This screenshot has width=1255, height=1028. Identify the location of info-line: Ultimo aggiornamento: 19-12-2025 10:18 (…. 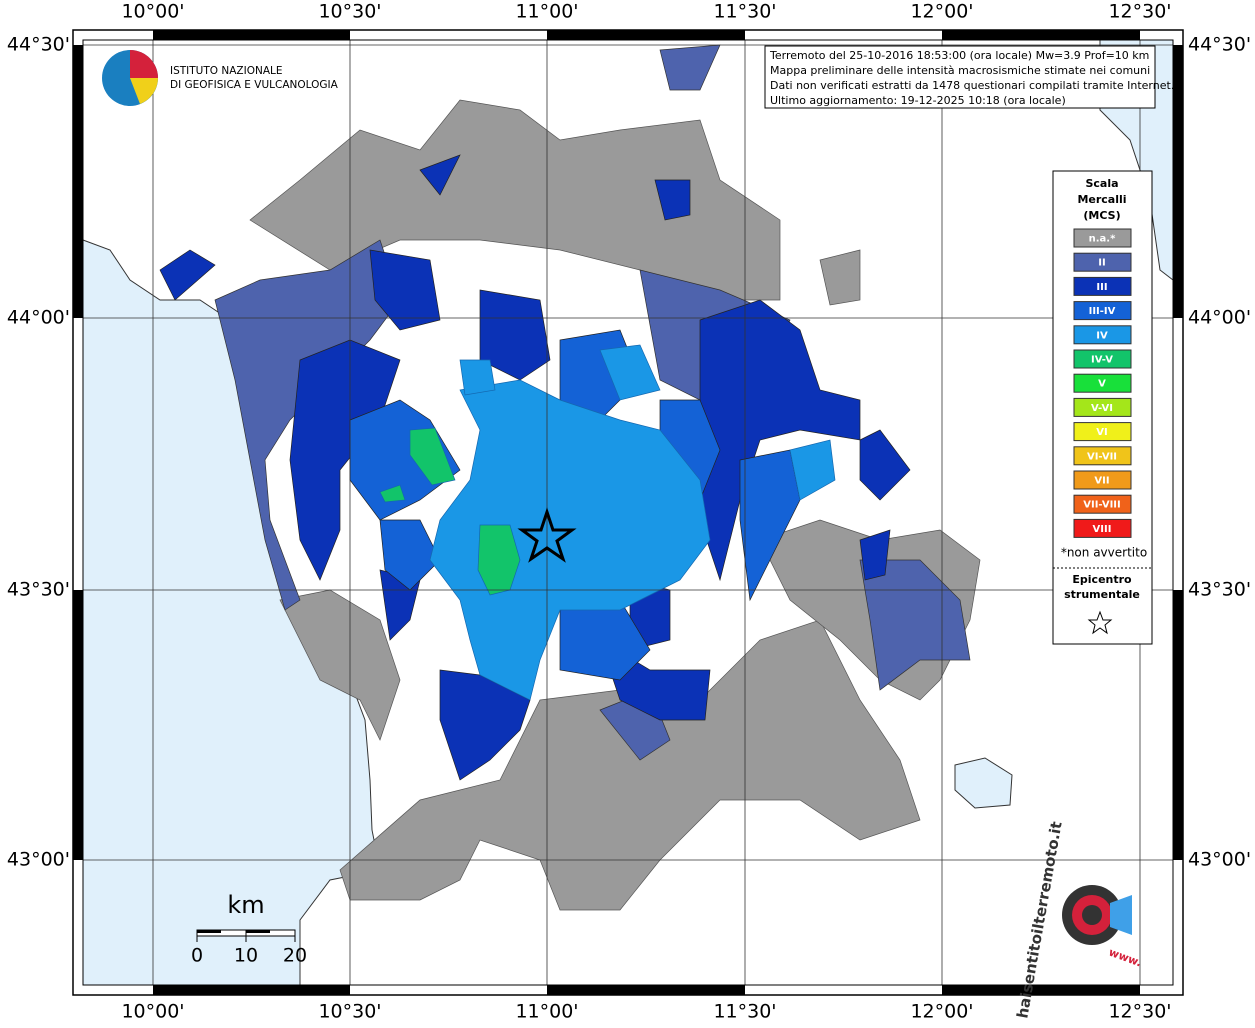
(918, 100).